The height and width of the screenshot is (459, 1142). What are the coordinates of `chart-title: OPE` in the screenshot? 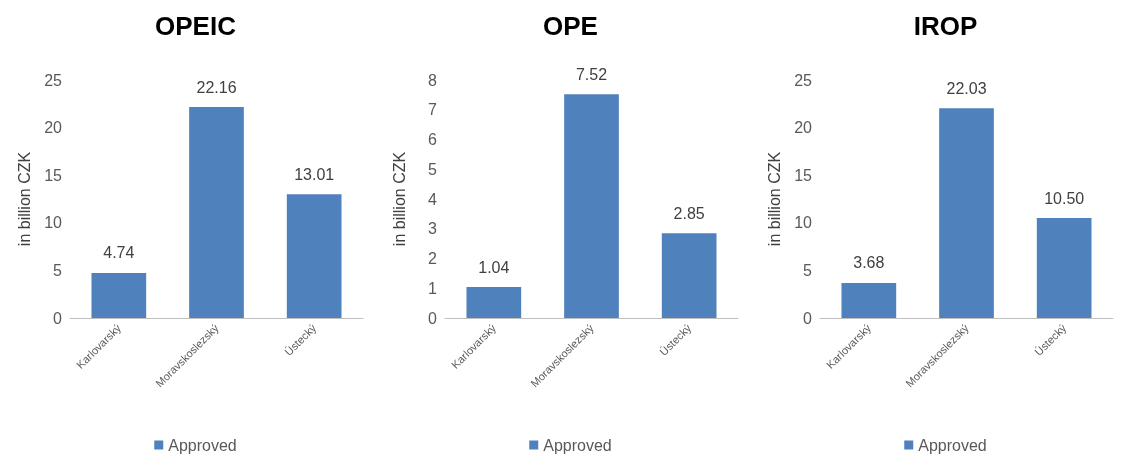 It's located at (570, 26).